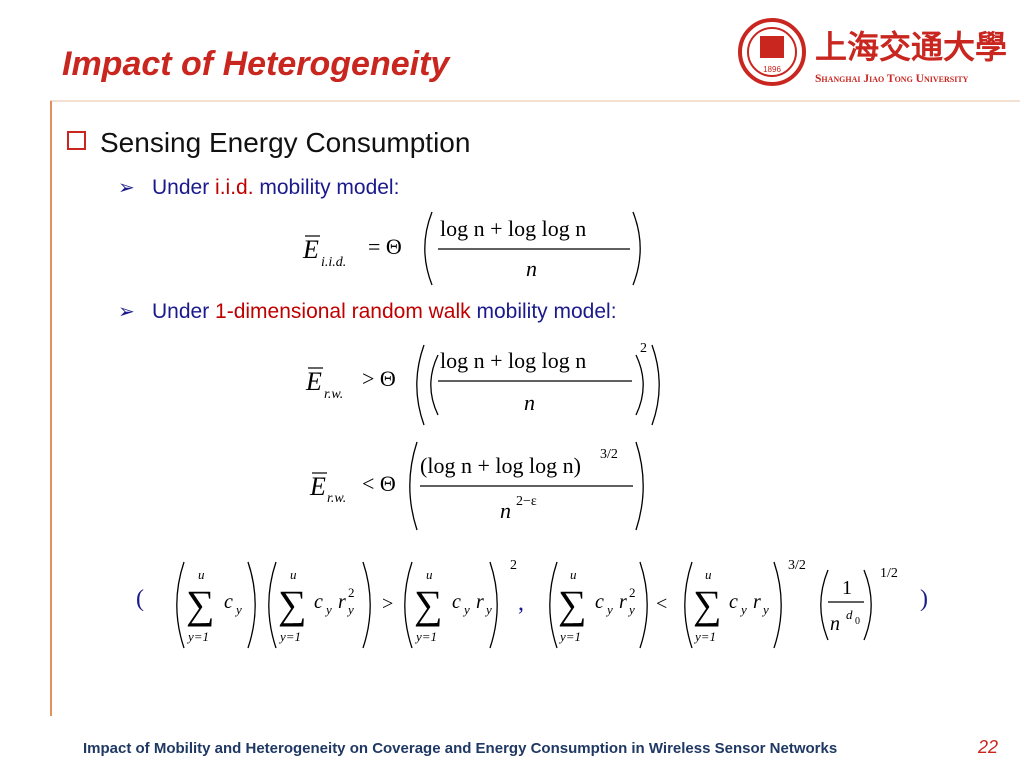  What do you see at coordinates (500, 465) in the screenshot?
I see `math-text: (log n + log log n)` at bounding box center [500, 465].